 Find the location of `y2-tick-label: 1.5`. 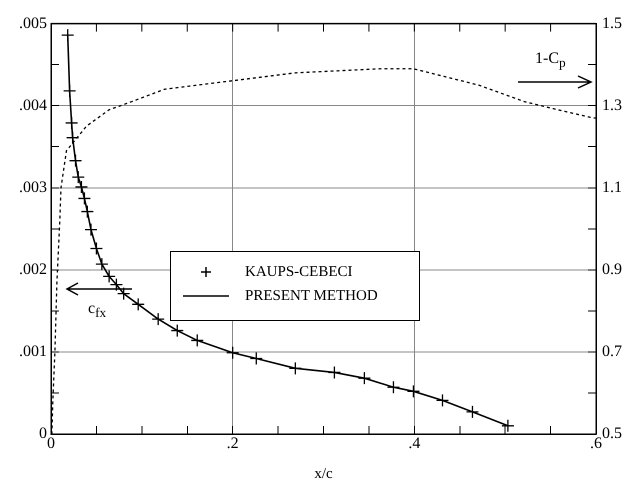

y2-tick-label: 1.5 is located at coordinates (612, 23).